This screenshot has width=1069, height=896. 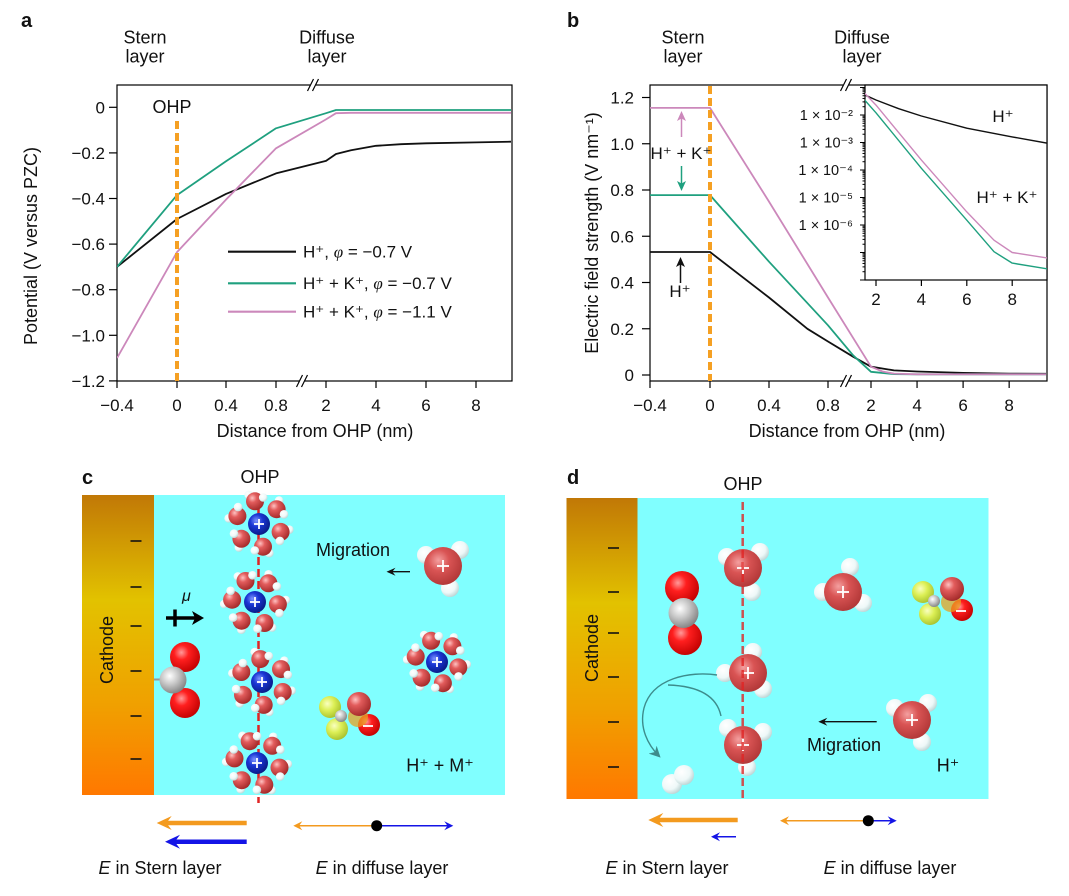 I want to click on y-tick-label: 0.6, so click(x=622, y=236).